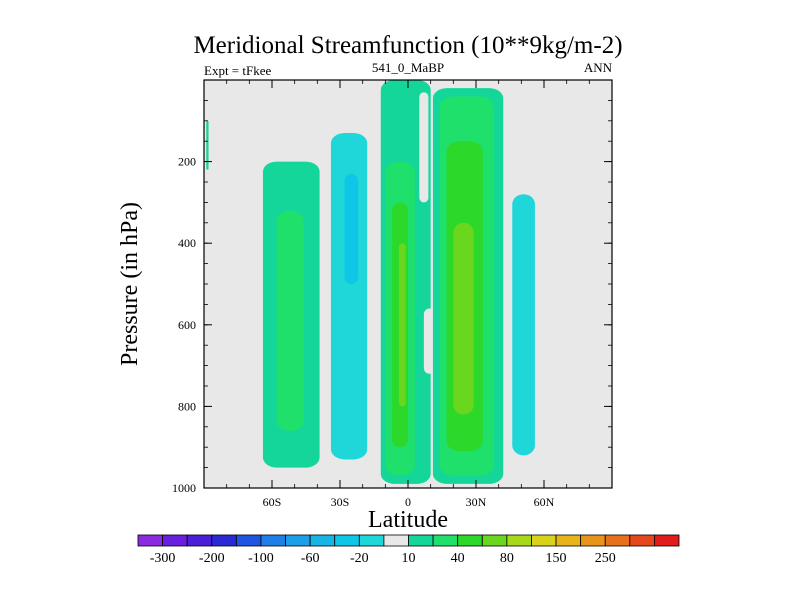 The width and height of the screenshot is (800, 600). I want to click on y-tick-label: 200, so click(187, 162).